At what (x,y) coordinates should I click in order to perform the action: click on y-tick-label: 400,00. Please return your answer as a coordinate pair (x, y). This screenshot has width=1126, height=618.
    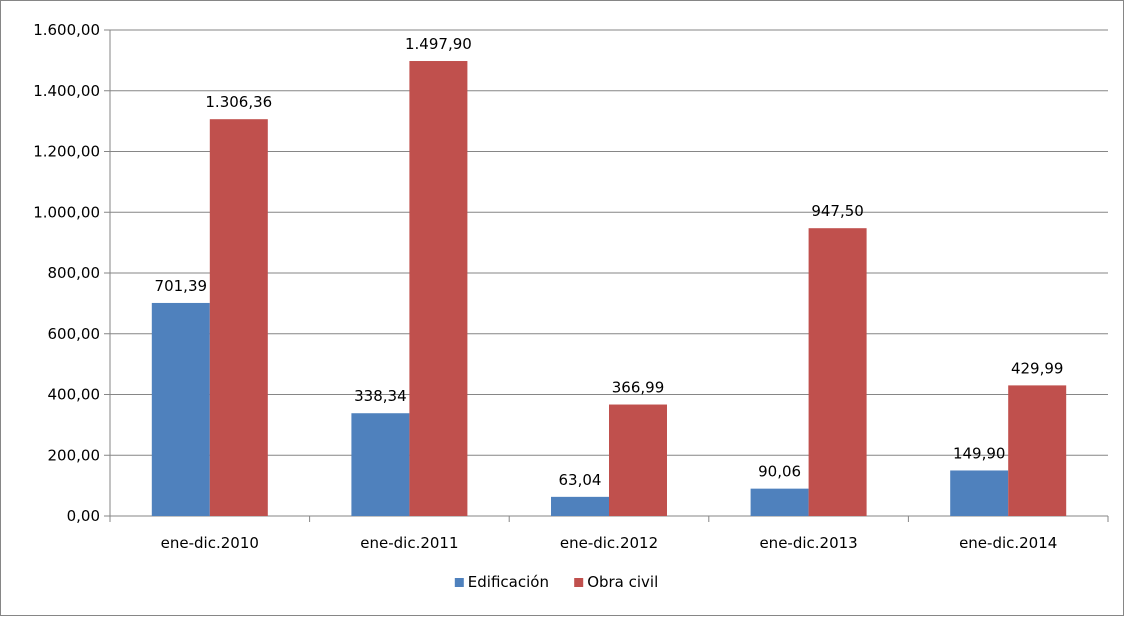
    Looking at the image, I should click on (74, 395).